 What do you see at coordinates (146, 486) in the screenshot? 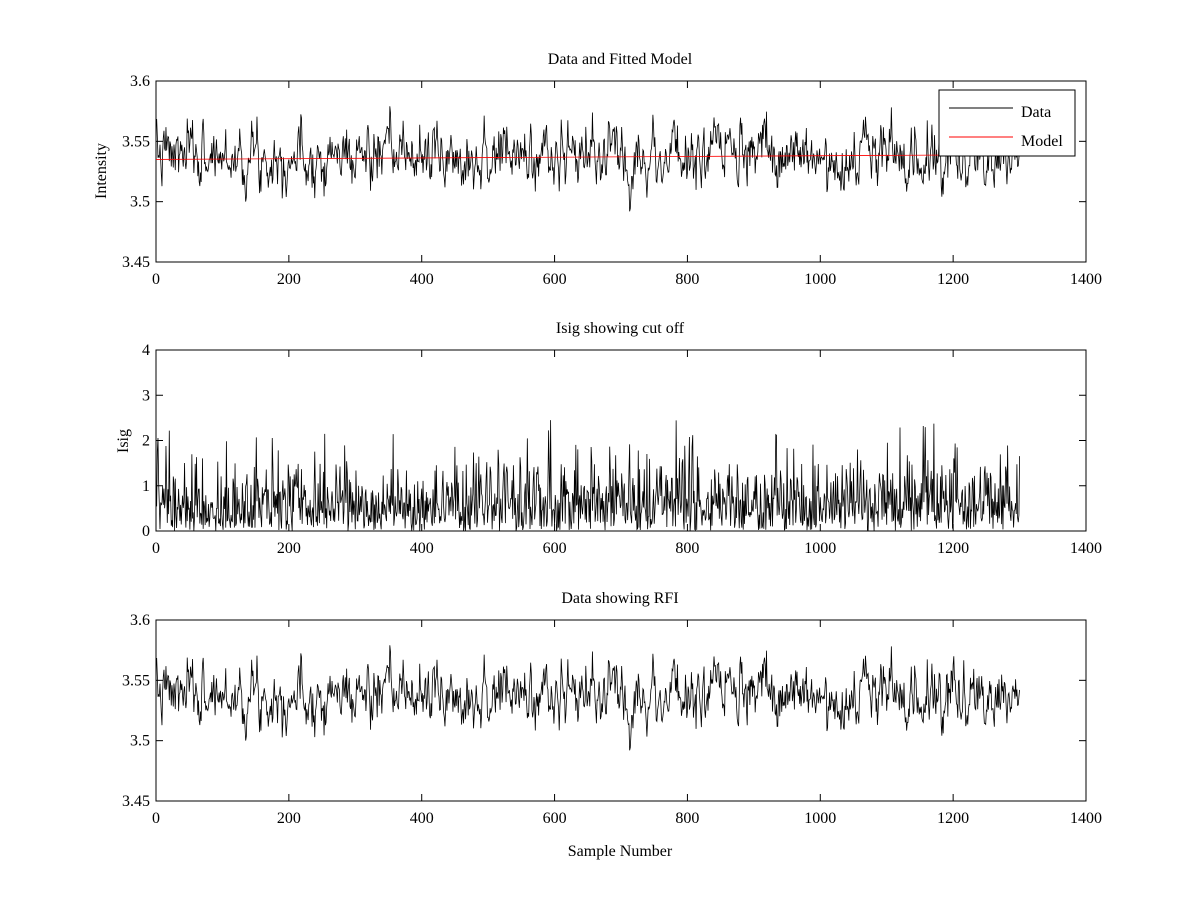
I see `y-tick-label: 1` at bounding box center [146, 486].